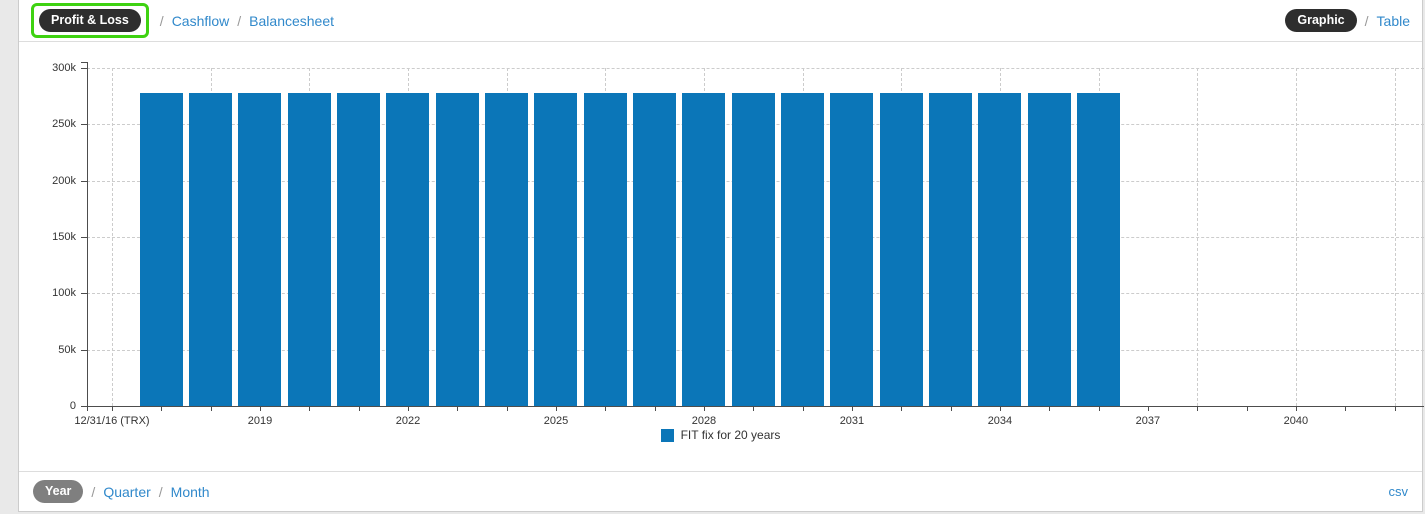 Image resolution: width=1425 pixels, height=514 pixels. I want to click on tab-profit-and-loss: Profit & Loss, so click(90, 20).